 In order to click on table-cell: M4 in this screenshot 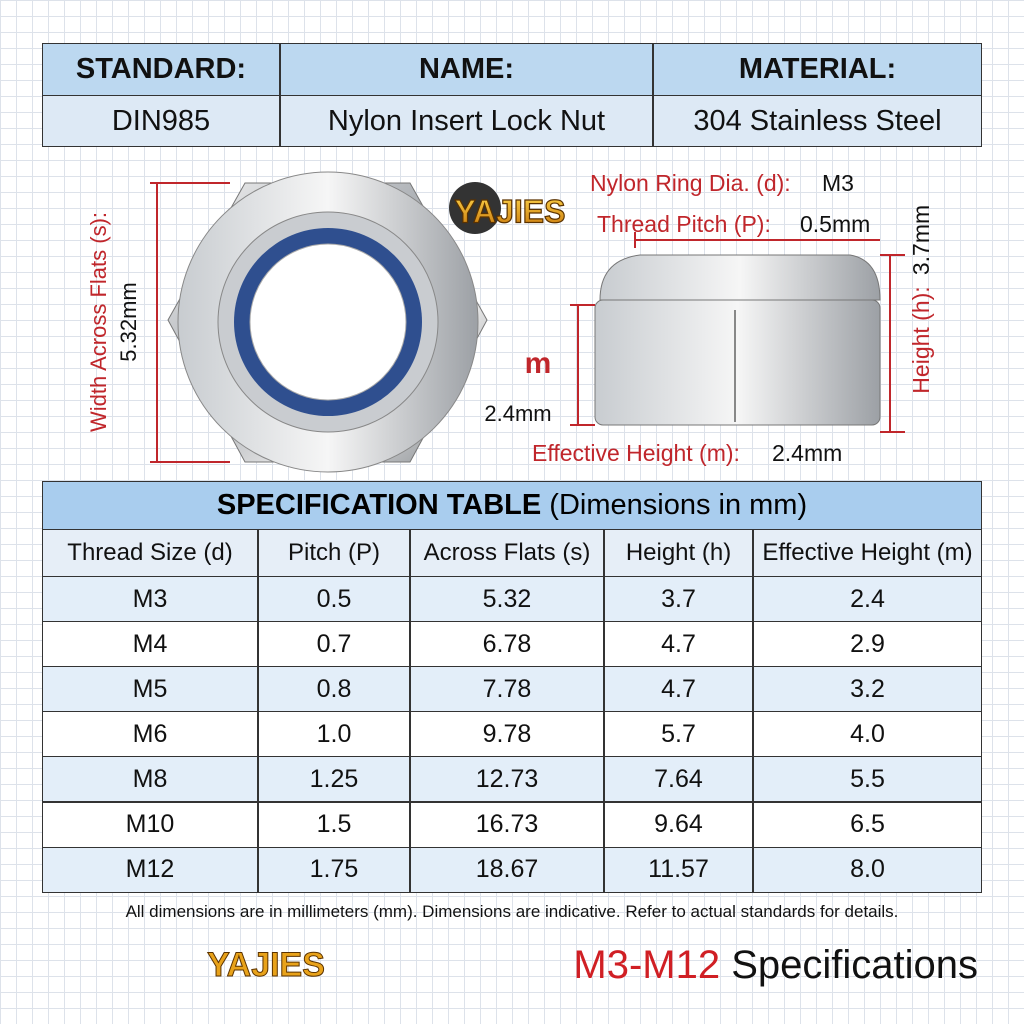, I will do `click(150, 644)`.